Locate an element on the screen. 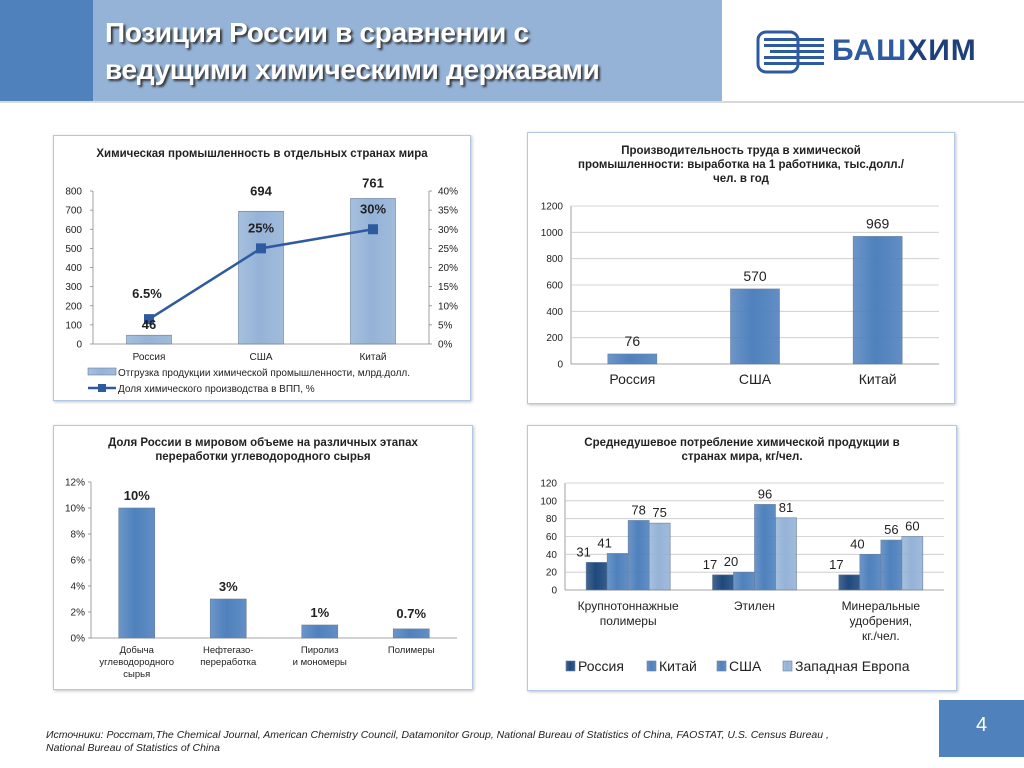  chart3-y-tick-label: 4% is located at coordinates (78, 587).